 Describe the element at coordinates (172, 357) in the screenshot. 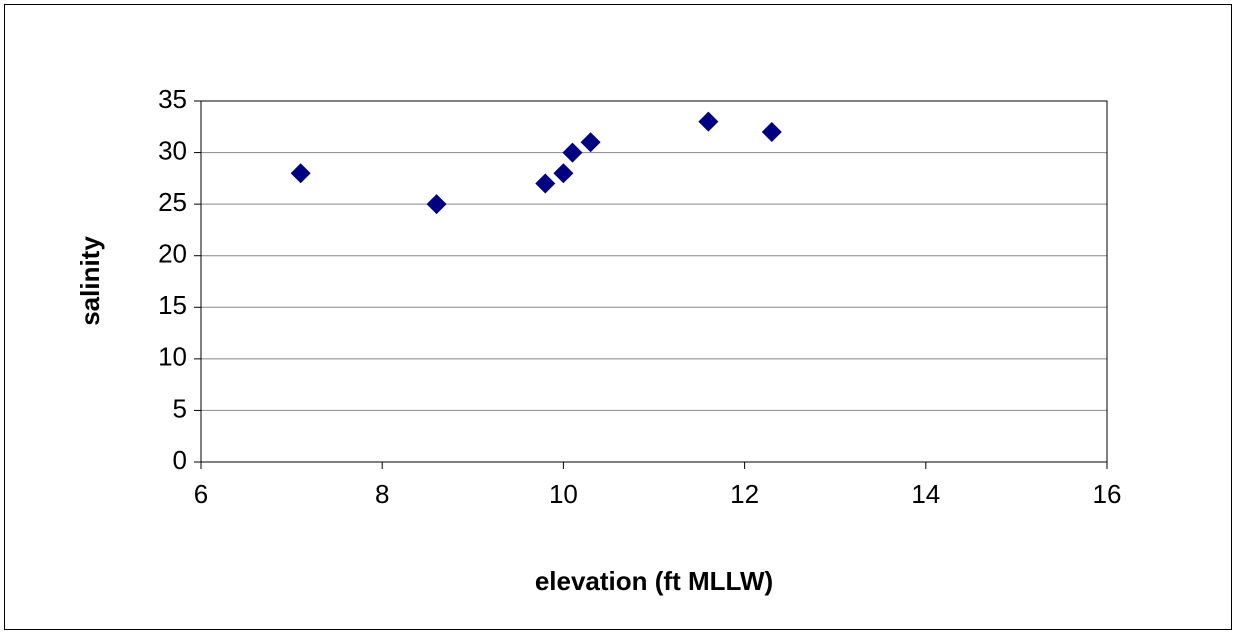

I see `y-tick-label: 10` at that location.